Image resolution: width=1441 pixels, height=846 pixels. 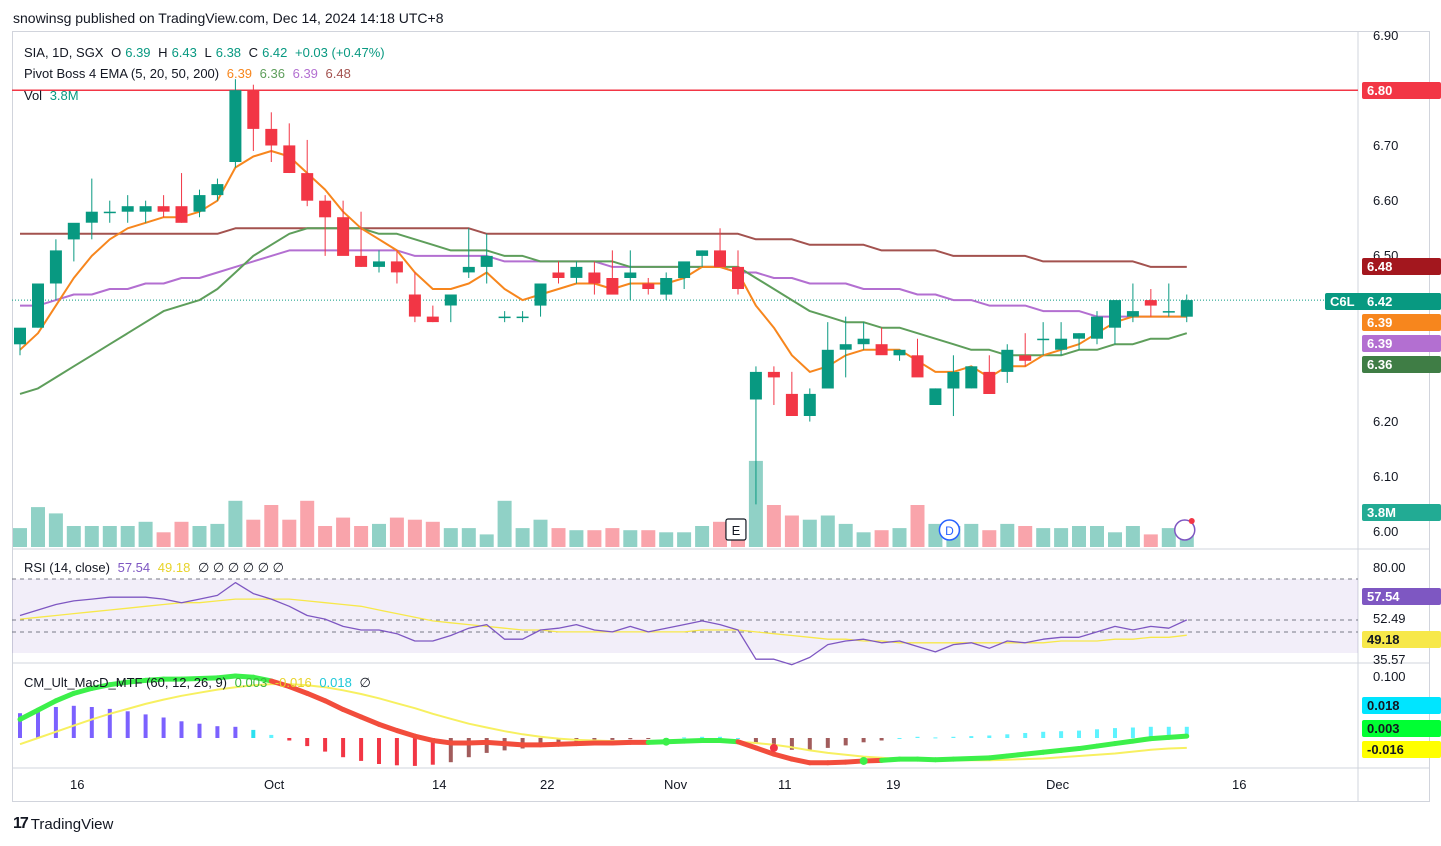 What do you see at coordinates (239, 73) in the screenshot?
I see `ema5-value: 6.39` at bounding box center [239, 73].